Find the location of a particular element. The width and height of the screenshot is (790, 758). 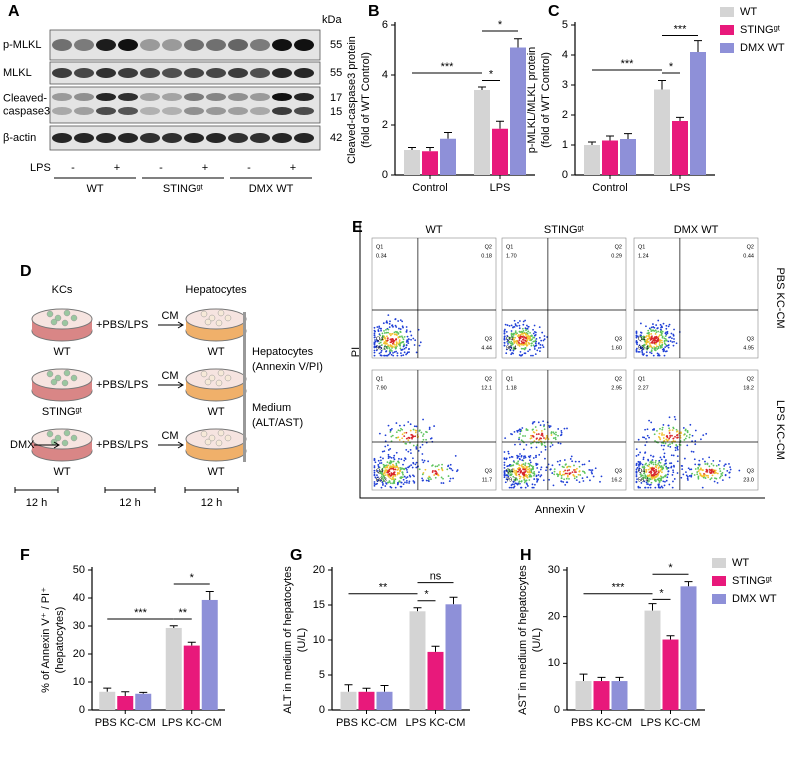

flow-plot is located at coordinates (564, 430).